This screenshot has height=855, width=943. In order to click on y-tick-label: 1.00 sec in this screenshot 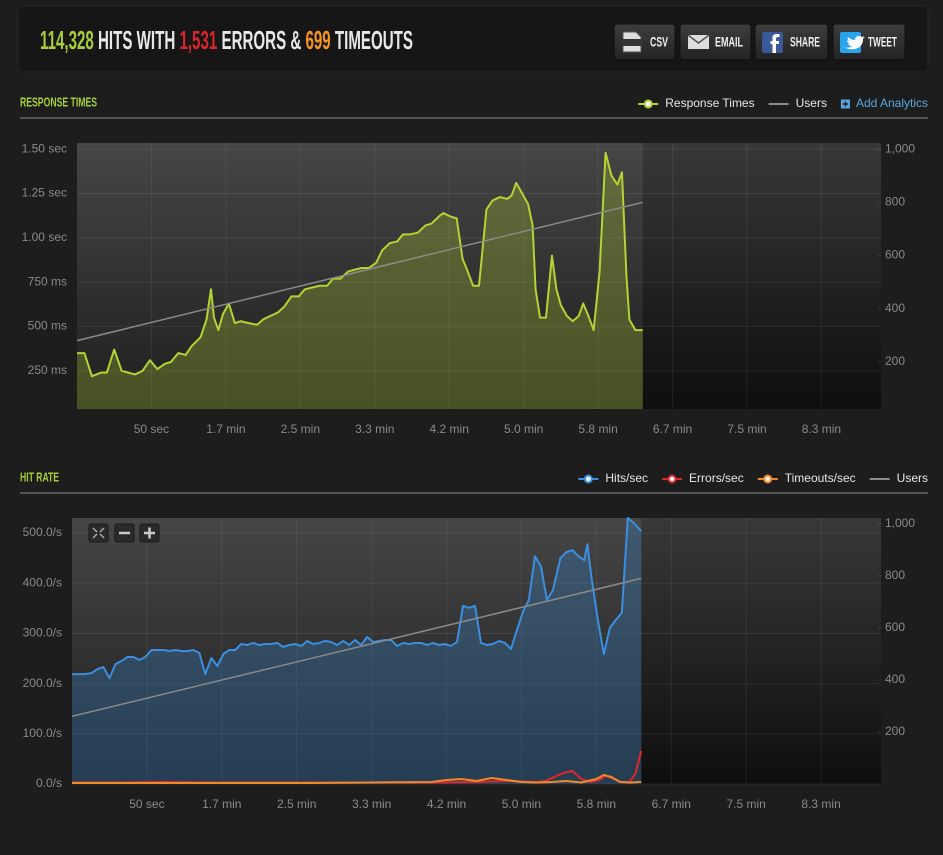, I will do `click(44, 237)`.